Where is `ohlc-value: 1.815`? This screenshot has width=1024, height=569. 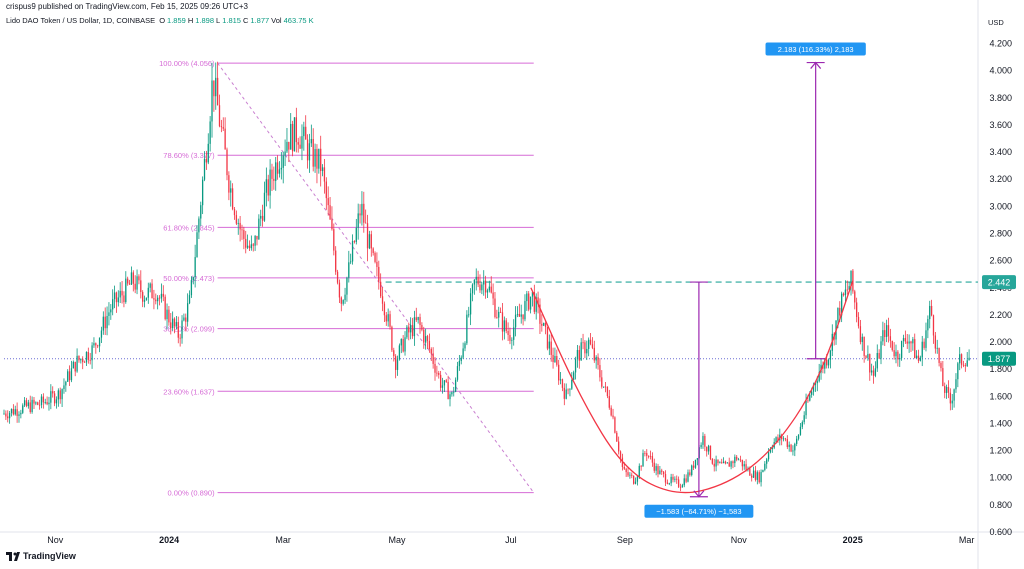 ohlc-value: 1.815 is located at coordinates (231, 20).